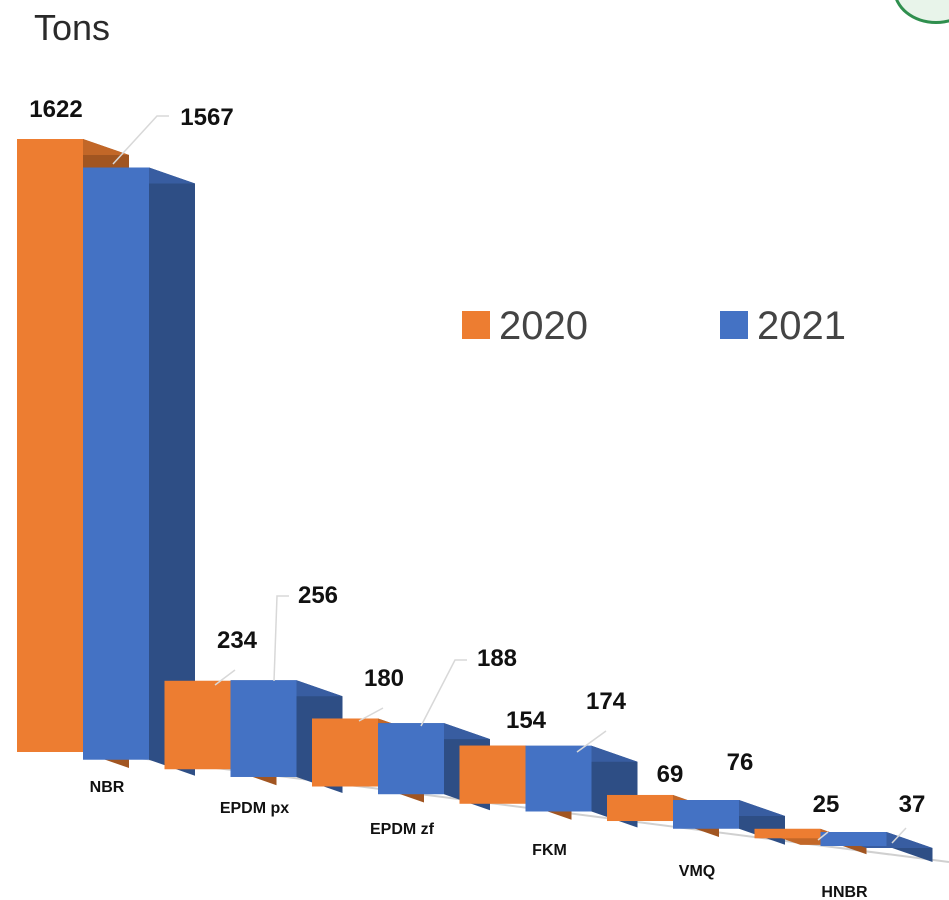 Image resolution: width=949 pixels, height=900 pixels. What do you see at coordinates (697, 871) in the screenshot?
I see `category-label: VMQ` at bounding box center [697, 871].